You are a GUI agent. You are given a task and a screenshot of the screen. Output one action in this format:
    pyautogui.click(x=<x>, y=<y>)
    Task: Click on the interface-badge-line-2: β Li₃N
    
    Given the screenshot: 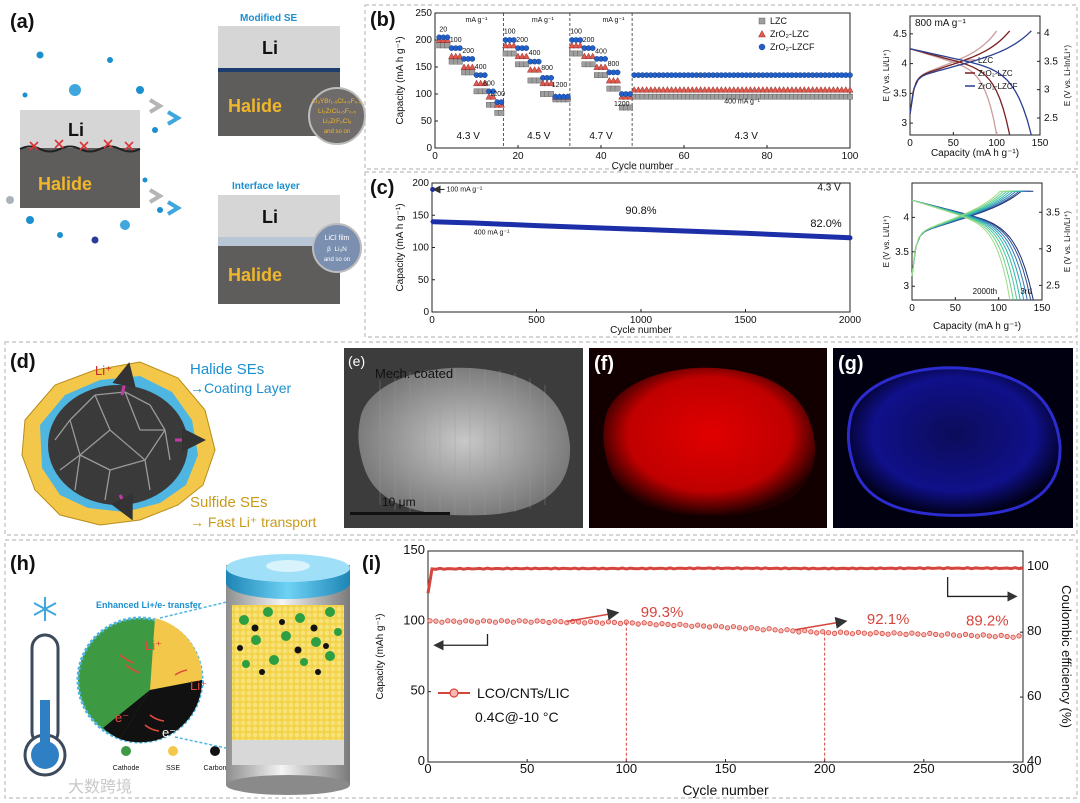 What is the action you would take?
    pyautogui.click(x=337, y=249)
    